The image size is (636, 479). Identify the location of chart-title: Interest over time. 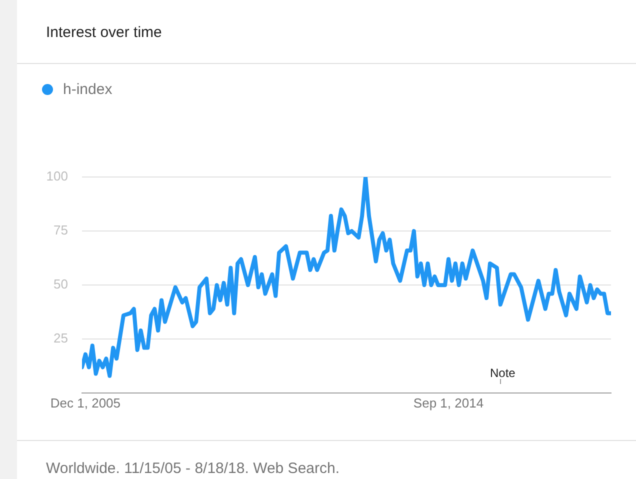
(104, 32).